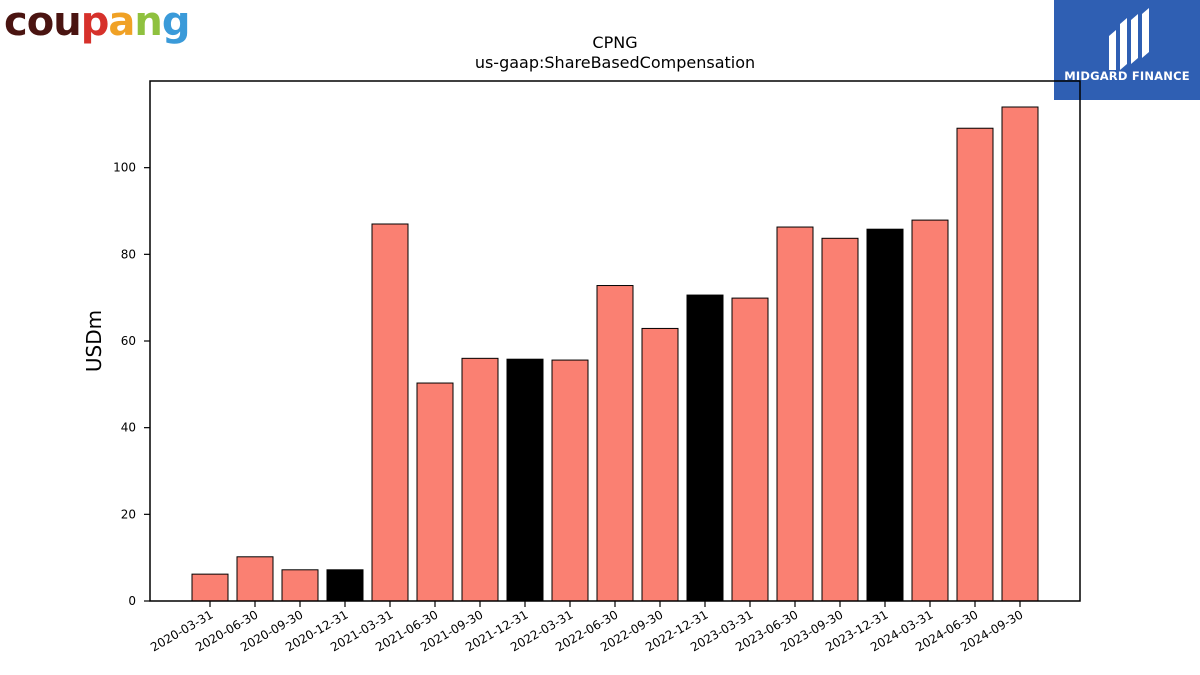 The width and height of the screenshot is (1200, 675). I want to click on midgard-brand-text: MIDGARD FINANCE, so click(1127, 76).